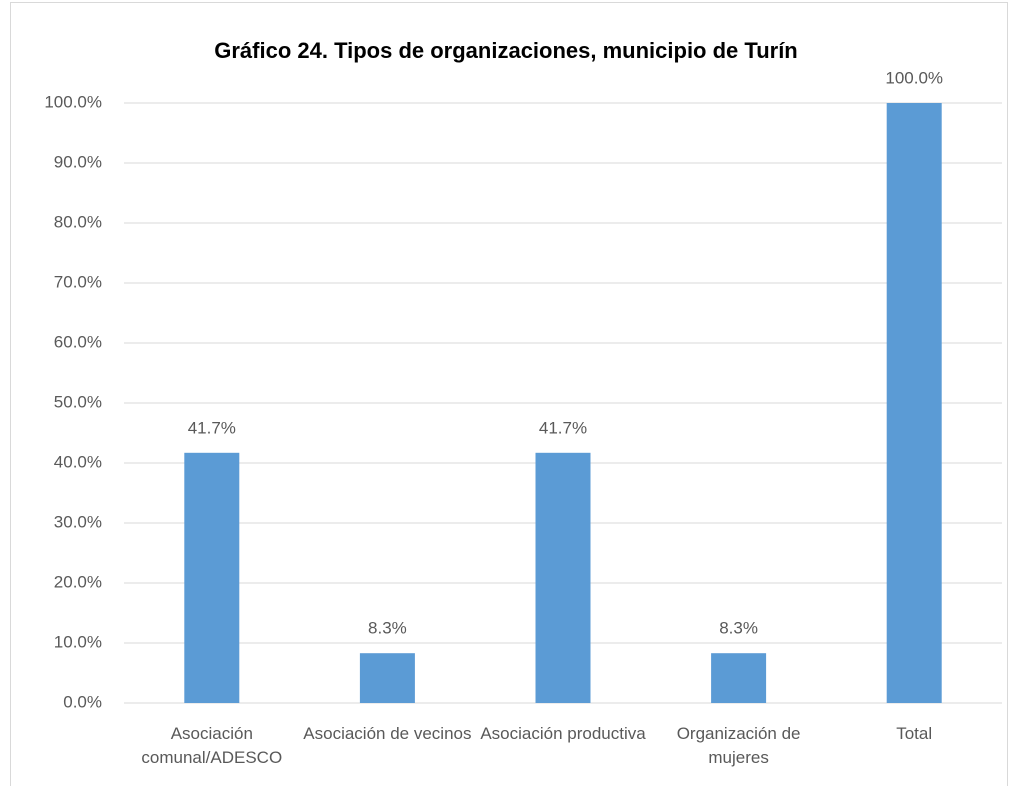 The width and height of the screenshot is (1012, 786). I want to click on y-tick-label: 80.0%, so click(78, 221).